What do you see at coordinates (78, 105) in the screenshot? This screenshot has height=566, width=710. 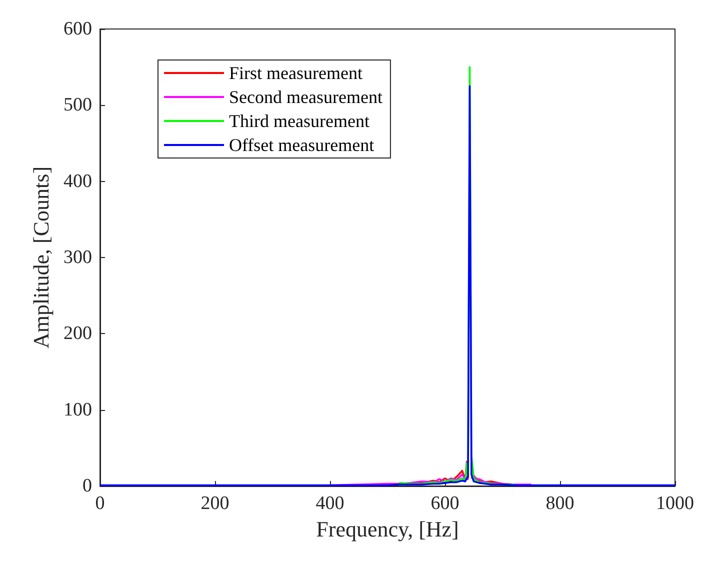 I see `y-tick-label: 500` at bounding box center [78, 105].